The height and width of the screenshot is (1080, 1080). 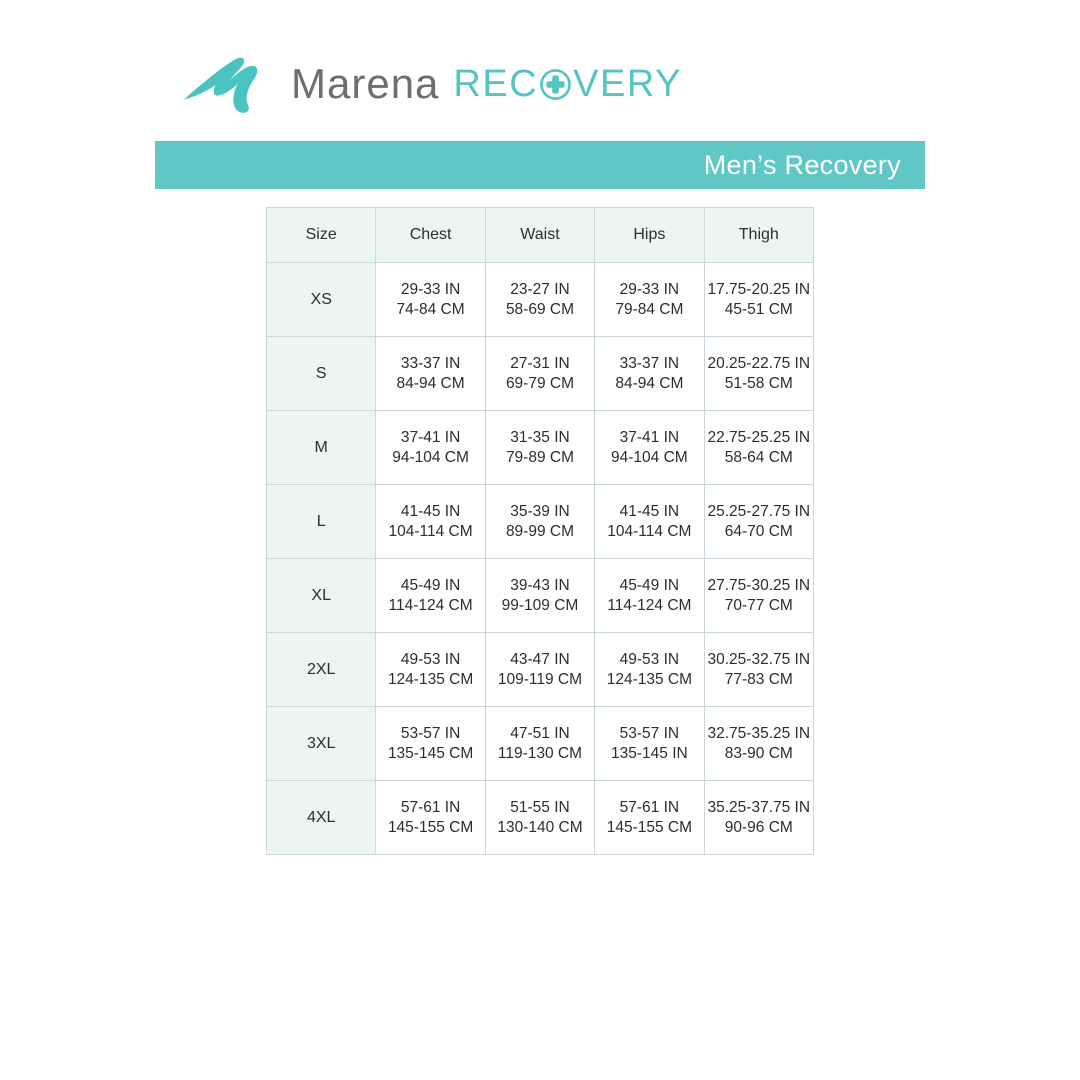 I want to click on size-cell: XL, so click(x=321, y=595).